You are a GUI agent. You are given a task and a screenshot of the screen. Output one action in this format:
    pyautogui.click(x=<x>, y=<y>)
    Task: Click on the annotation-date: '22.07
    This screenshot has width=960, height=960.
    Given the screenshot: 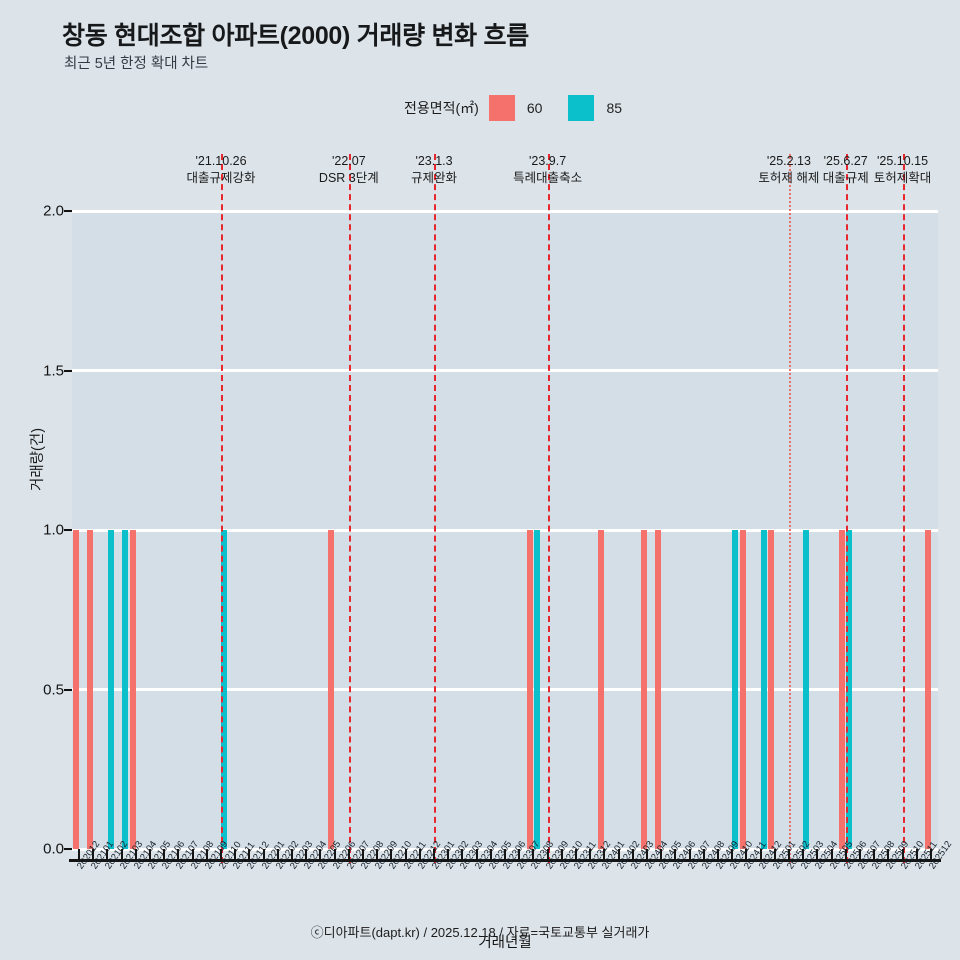 What is the action you would take?
    pyautogui.click(x=348, y=161)
    